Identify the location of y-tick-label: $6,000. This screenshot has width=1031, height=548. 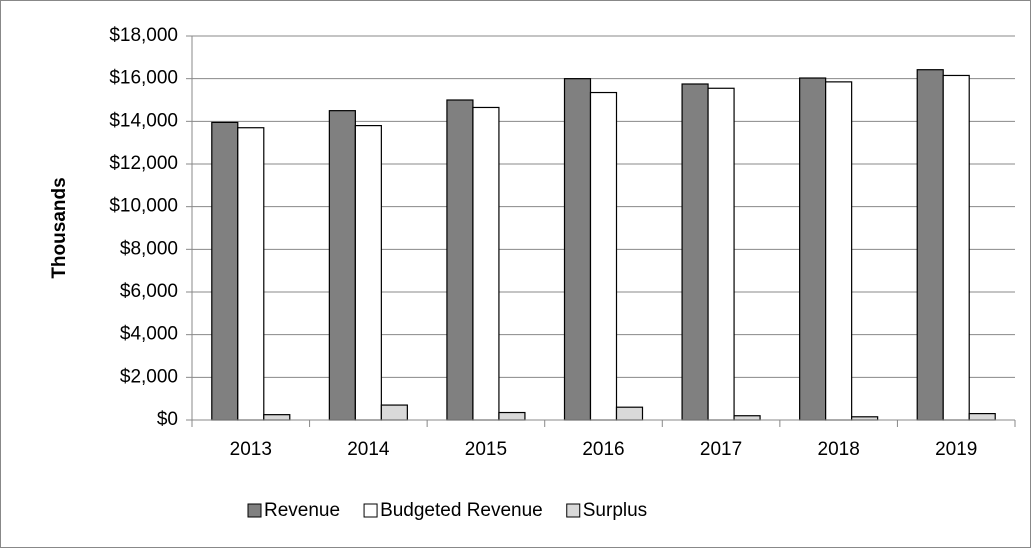
(149, 291).